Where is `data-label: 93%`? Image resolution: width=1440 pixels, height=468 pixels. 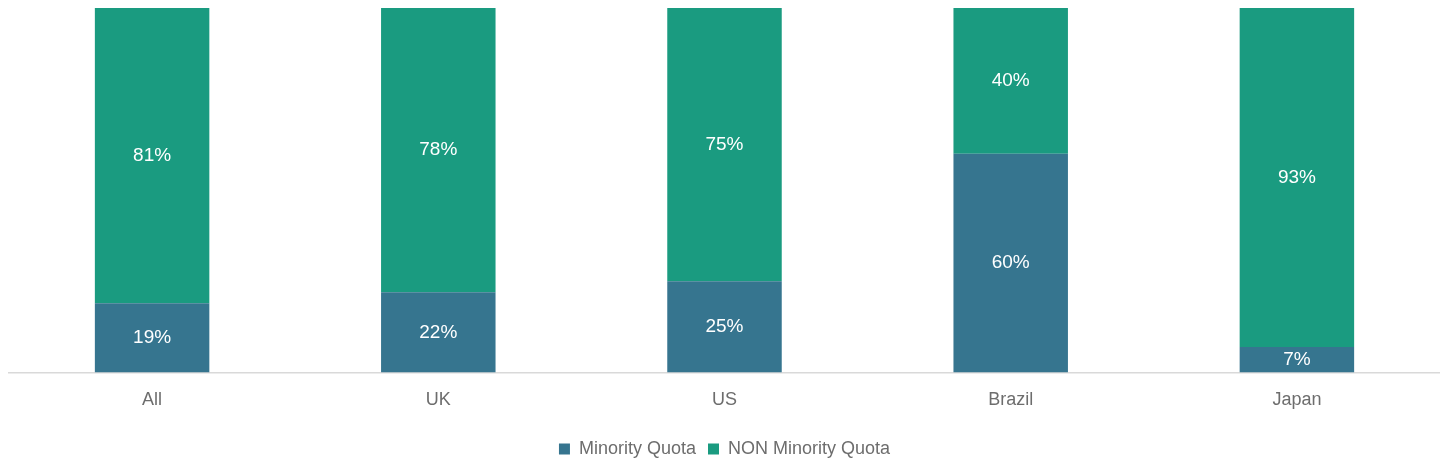 data-label: 93% is located at coordinates (1297, 176).